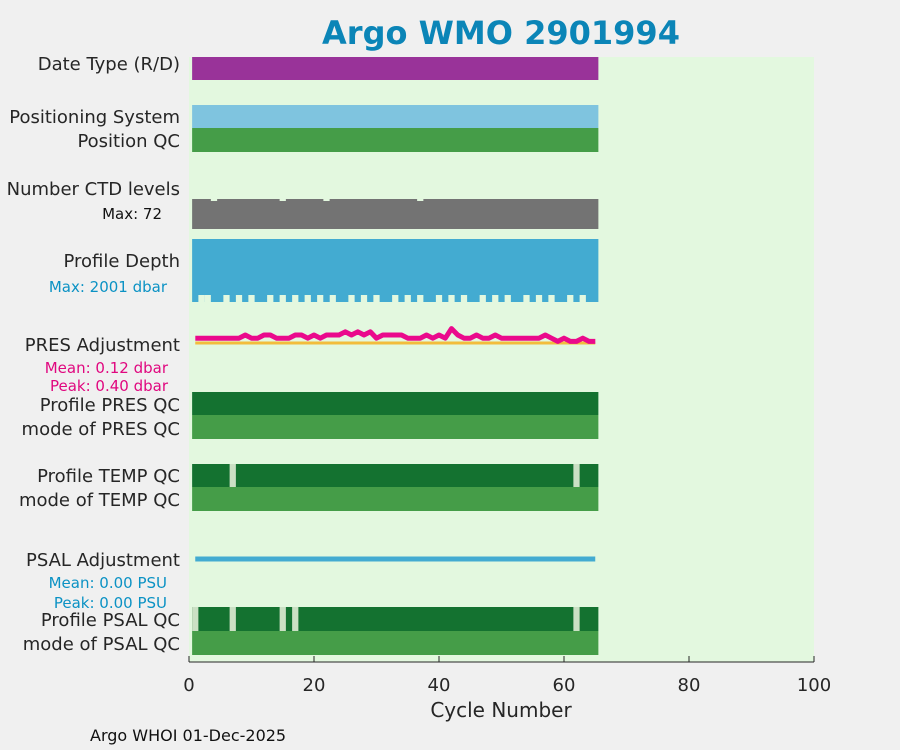  Describe the element at coordinates (239, 298) in the screenshot. I see `profile-depth-shallow-c8` at that location.